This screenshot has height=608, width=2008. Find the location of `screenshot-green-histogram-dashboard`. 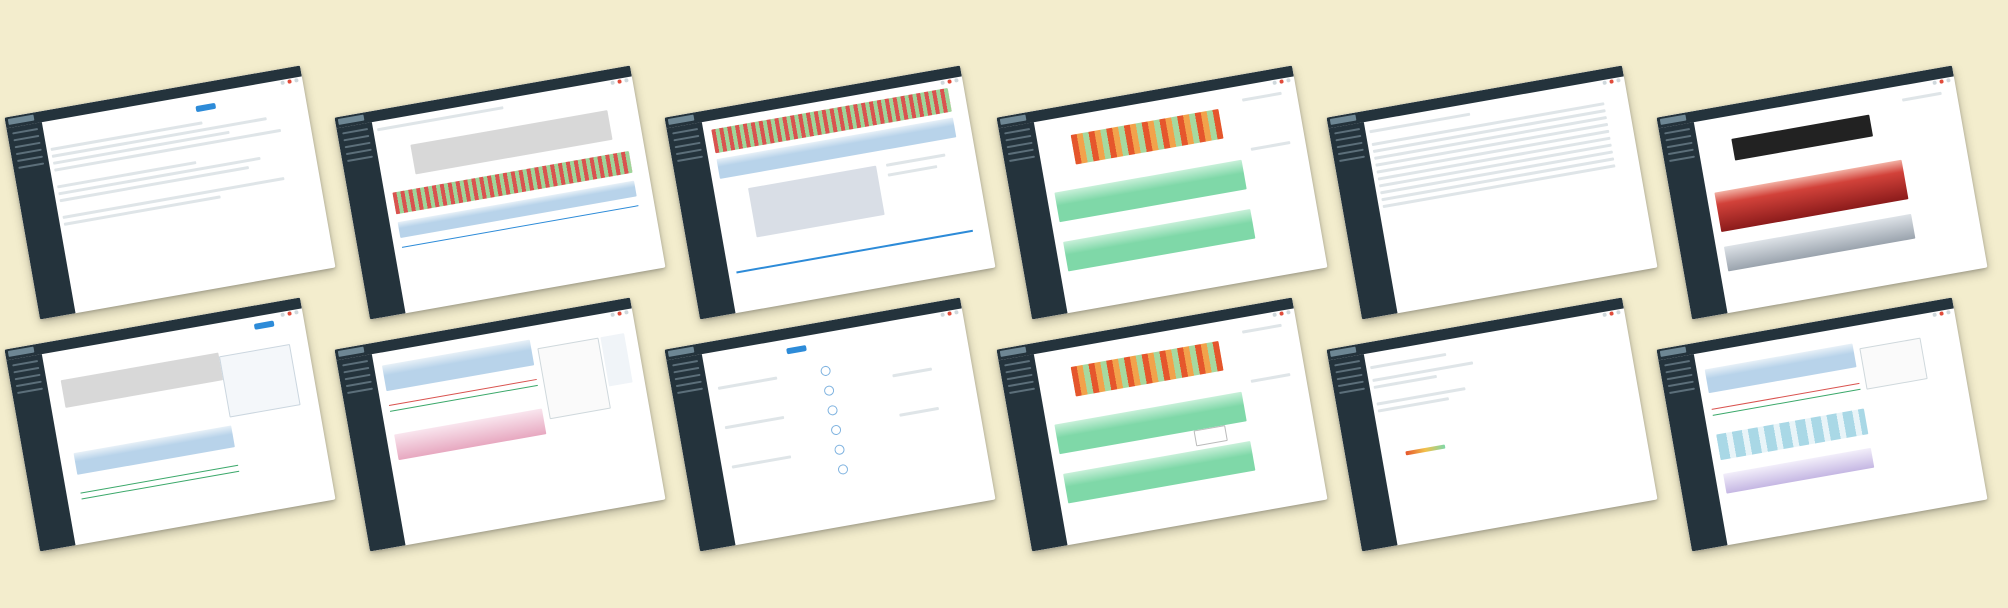

screenshot-green-histogram-dashboard is located at coordinates (1162, 192).